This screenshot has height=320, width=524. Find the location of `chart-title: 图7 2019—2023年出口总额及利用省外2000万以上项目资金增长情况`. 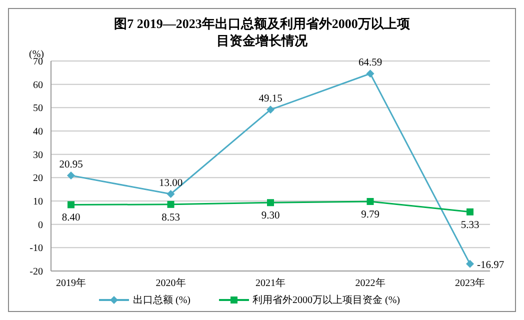

chart-title: 图7 2019—2023年出口总额及利用省外2000万以上项目资金增长情况 is located at coordinates (262, 32).